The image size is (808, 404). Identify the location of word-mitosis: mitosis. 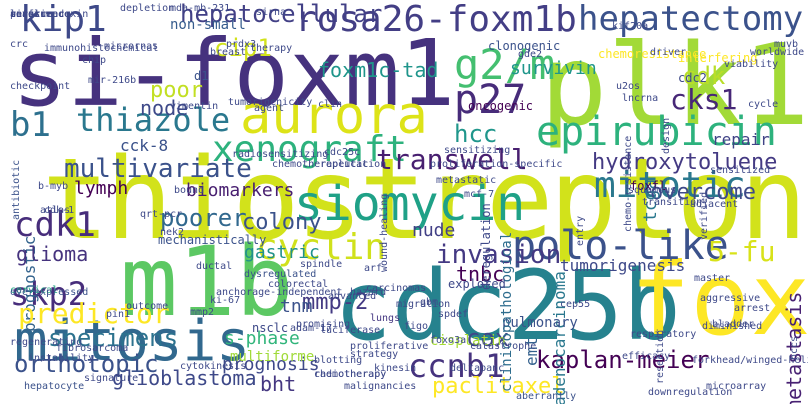
(132, 341).